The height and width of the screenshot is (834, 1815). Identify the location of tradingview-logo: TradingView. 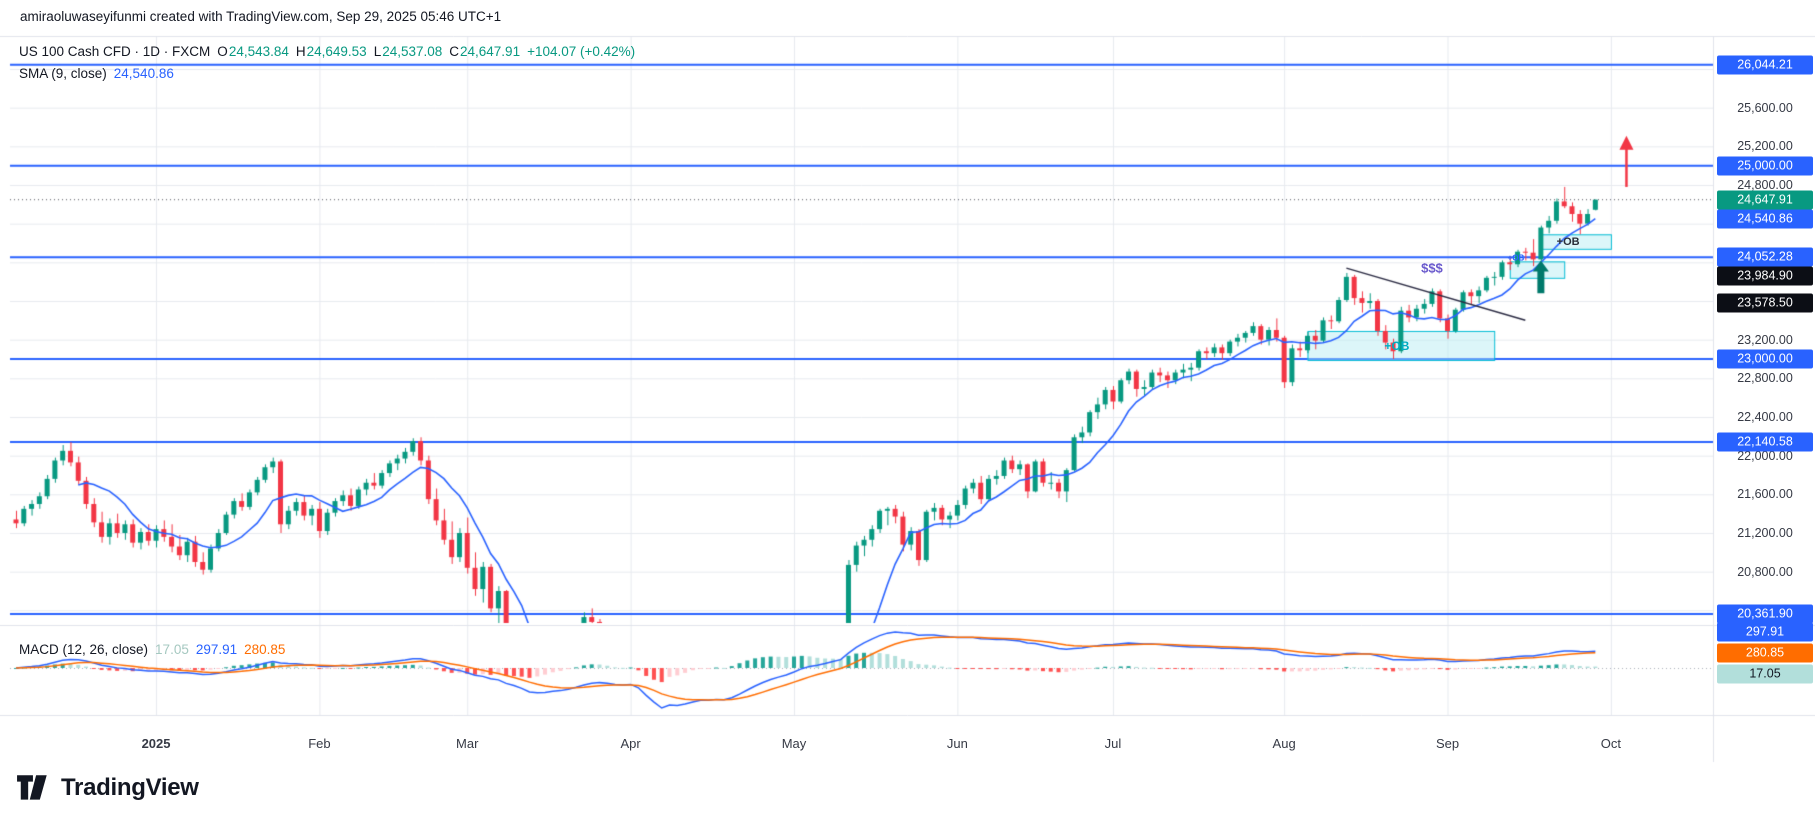
(107, 788).